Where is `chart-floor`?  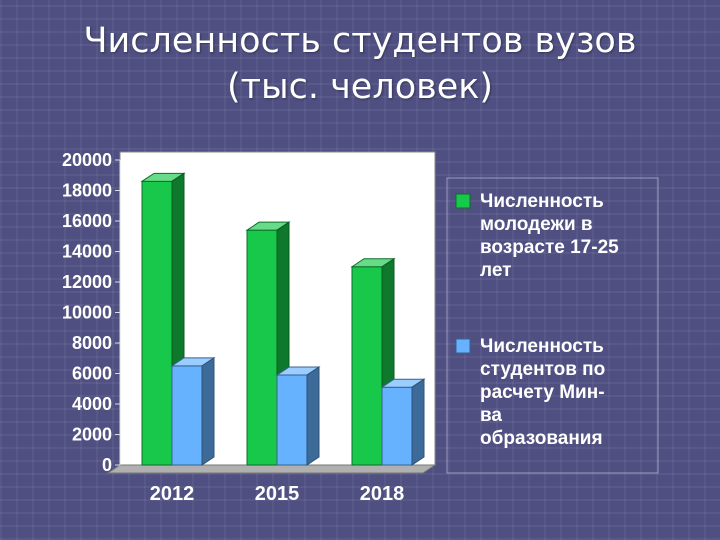 chart-floor is located at coordinates (271, 469).